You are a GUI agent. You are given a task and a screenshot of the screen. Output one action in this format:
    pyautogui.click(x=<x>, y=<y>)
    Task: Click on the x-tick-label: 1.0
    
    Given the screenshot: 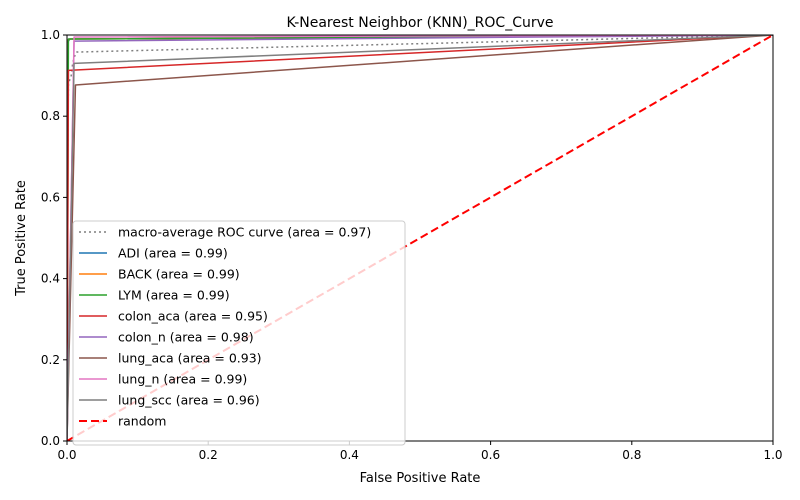 What is the action you would take?
    pyautogui.click(x=772, y=455)
    